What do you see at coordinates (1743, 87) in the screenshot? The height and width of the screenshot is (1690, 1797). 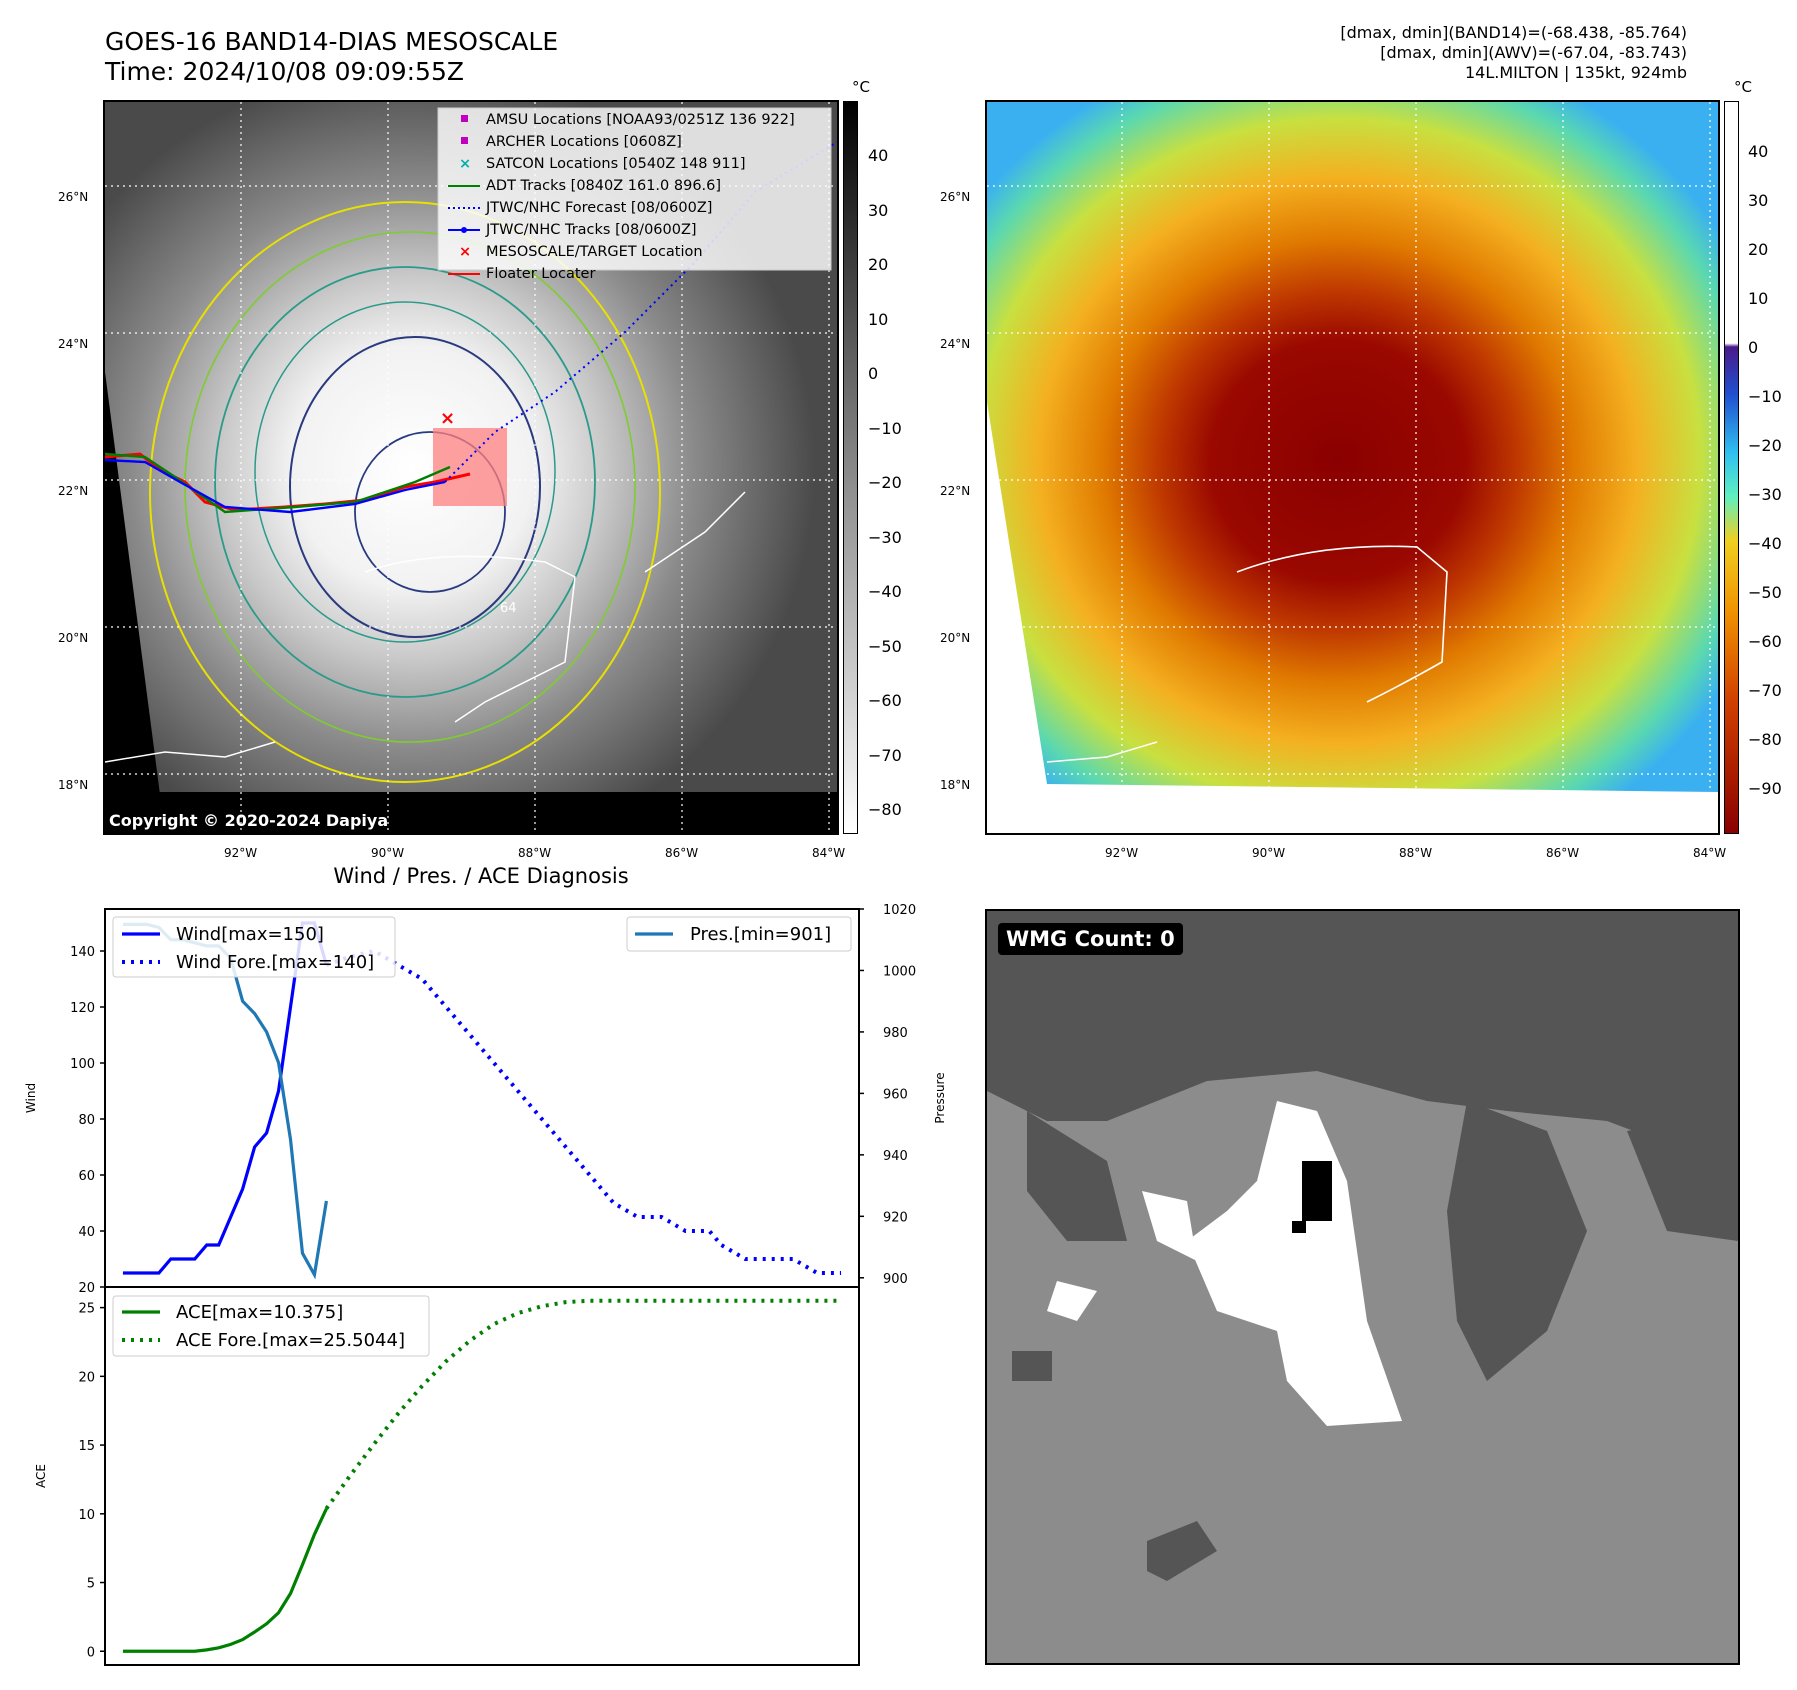 I see `right-colorbar-unit: °C` at bounding box center [1743, 87].